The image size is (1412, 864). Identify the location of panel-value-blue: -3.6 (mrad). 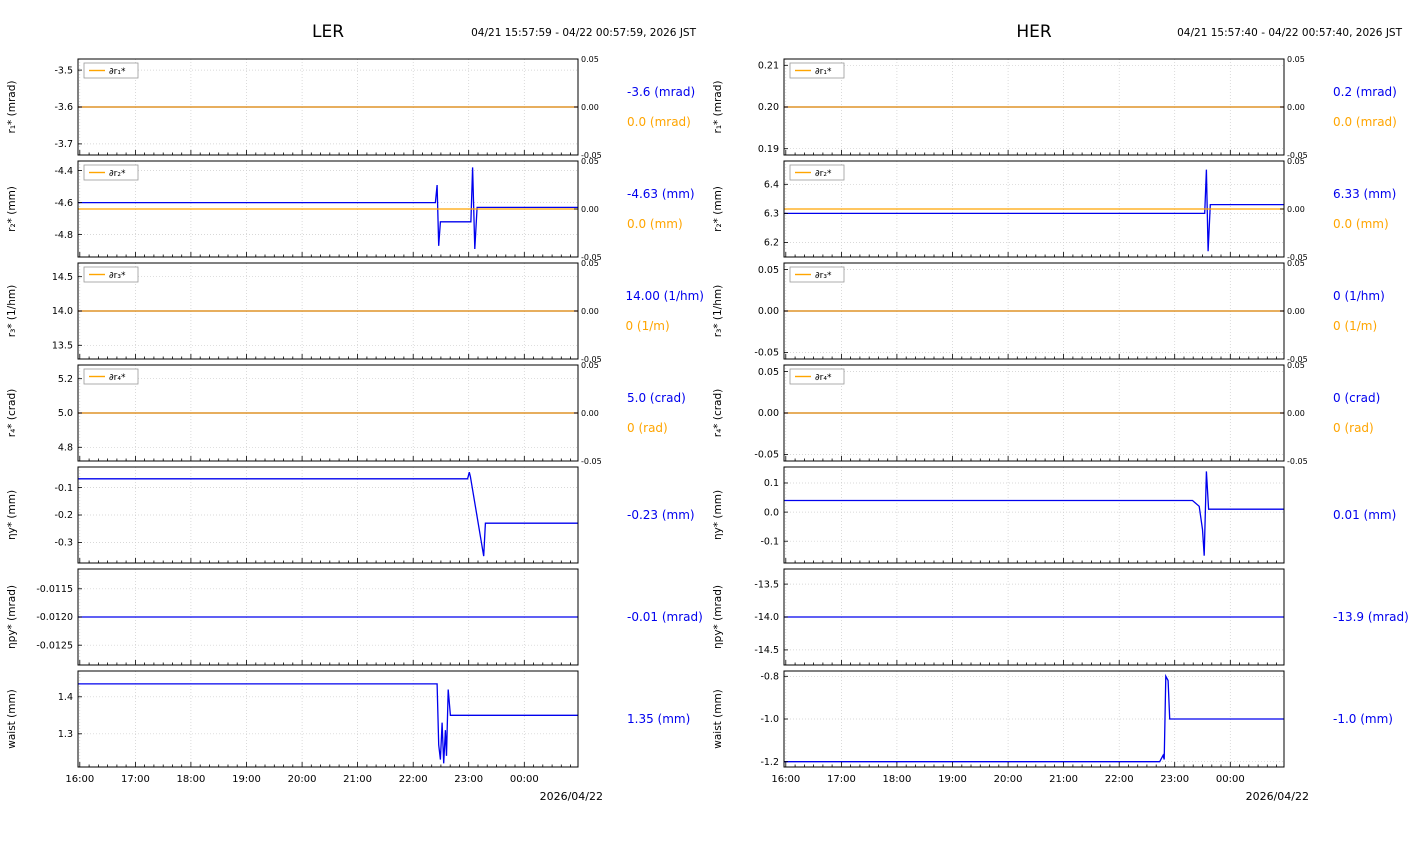
(661, 92).